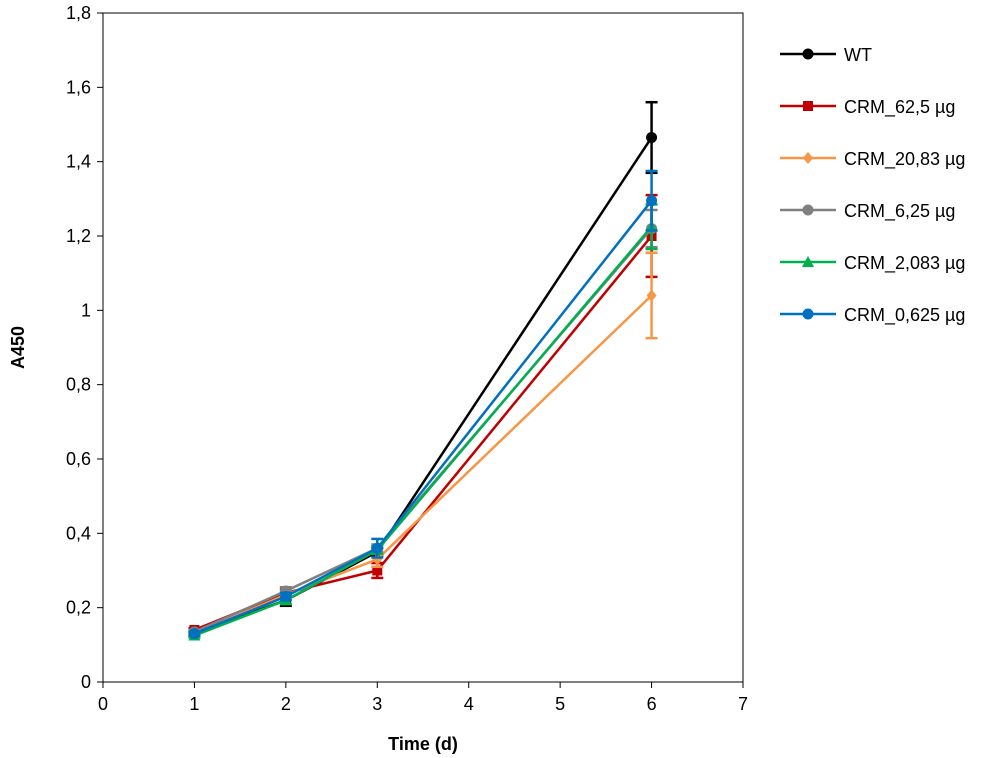 The image size is (1000, 758). I want to click on x-tick-label: 2, so click(286, 704).